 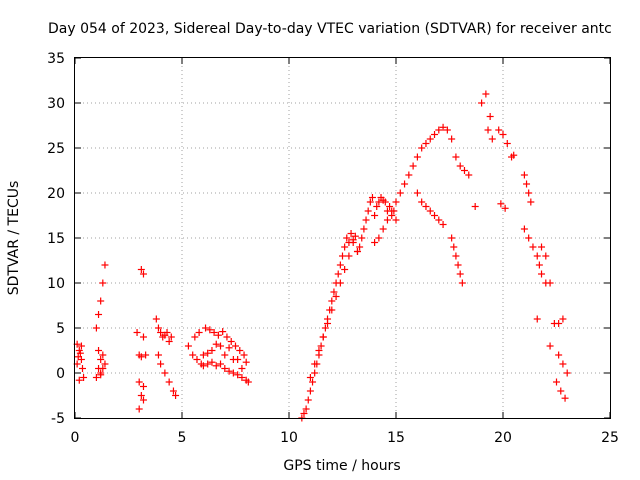 What do you see at coordinates (56, 104) in the screenshot?
I see `y-tick-label: 30` at bounding box center [56, 104].